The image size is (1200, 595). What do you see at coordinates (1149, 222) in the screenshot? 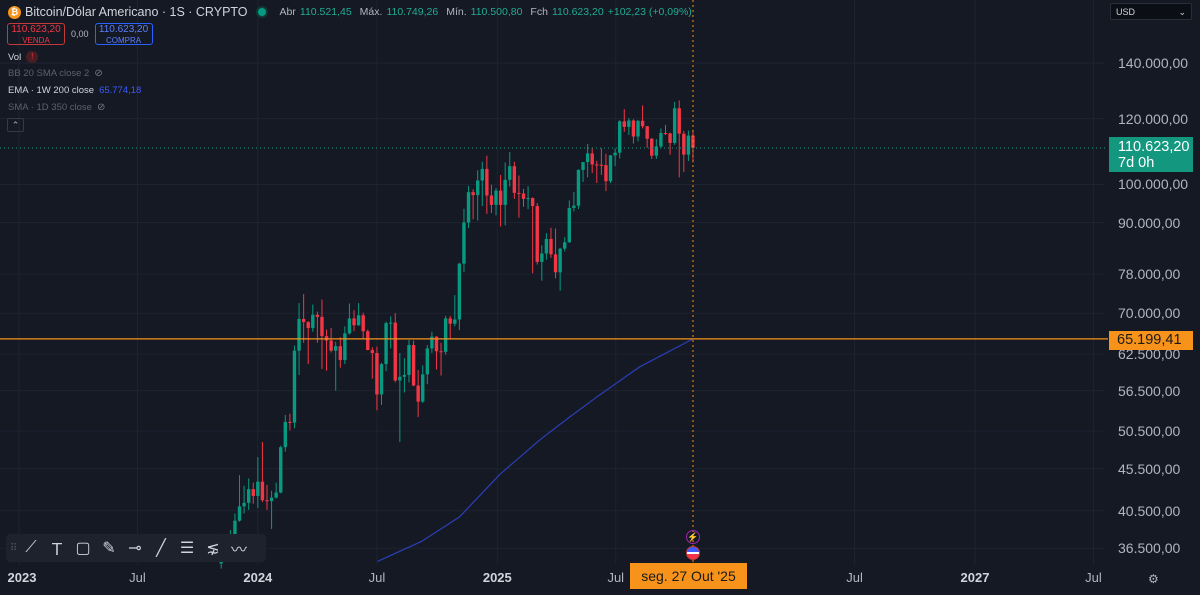
I see `price-tick: 90.000,00` at bounding box center [1149, 222].